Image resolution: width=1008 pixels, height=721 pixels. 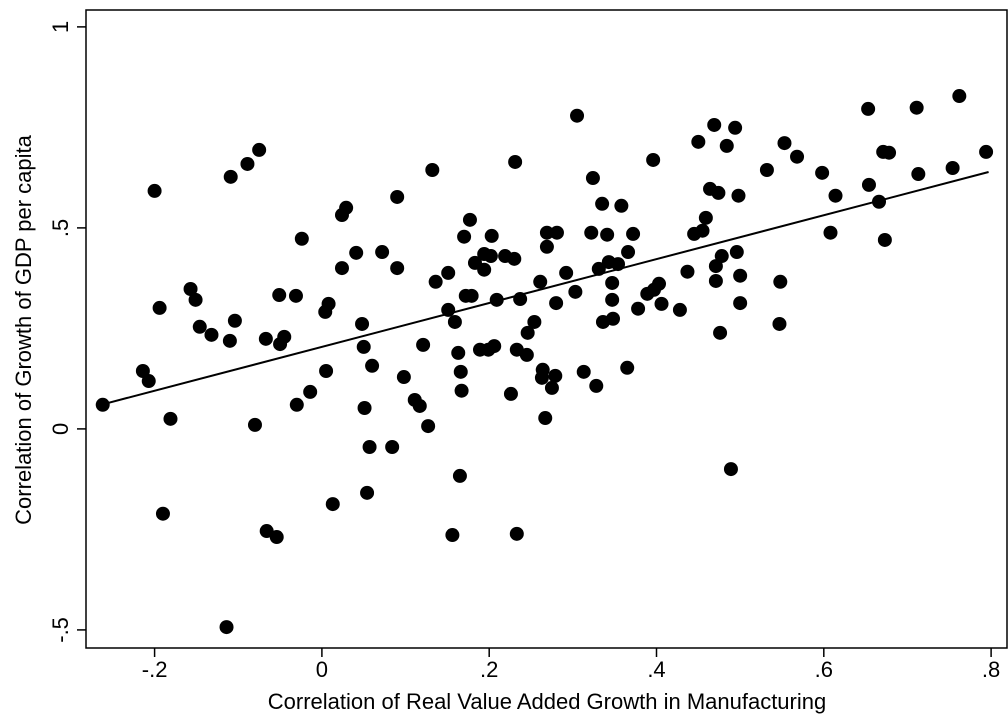 I want to click on x-tick-label: .2, so click(x=489, y=669).